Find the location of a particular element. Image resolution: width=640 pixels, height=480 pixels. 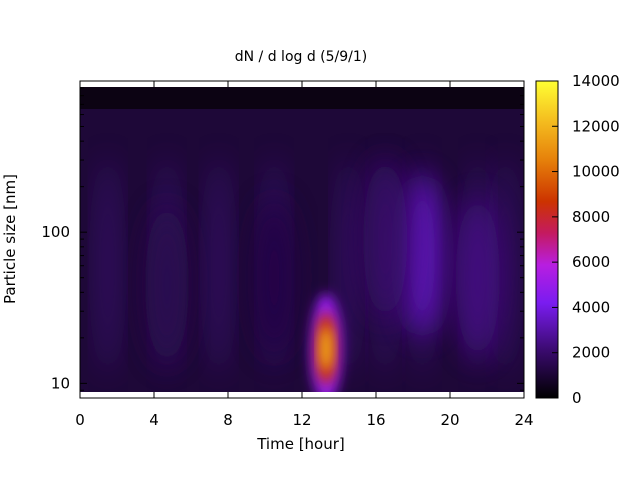

colorbar-tick-label: 4000 is located at coordinates (591, 307).